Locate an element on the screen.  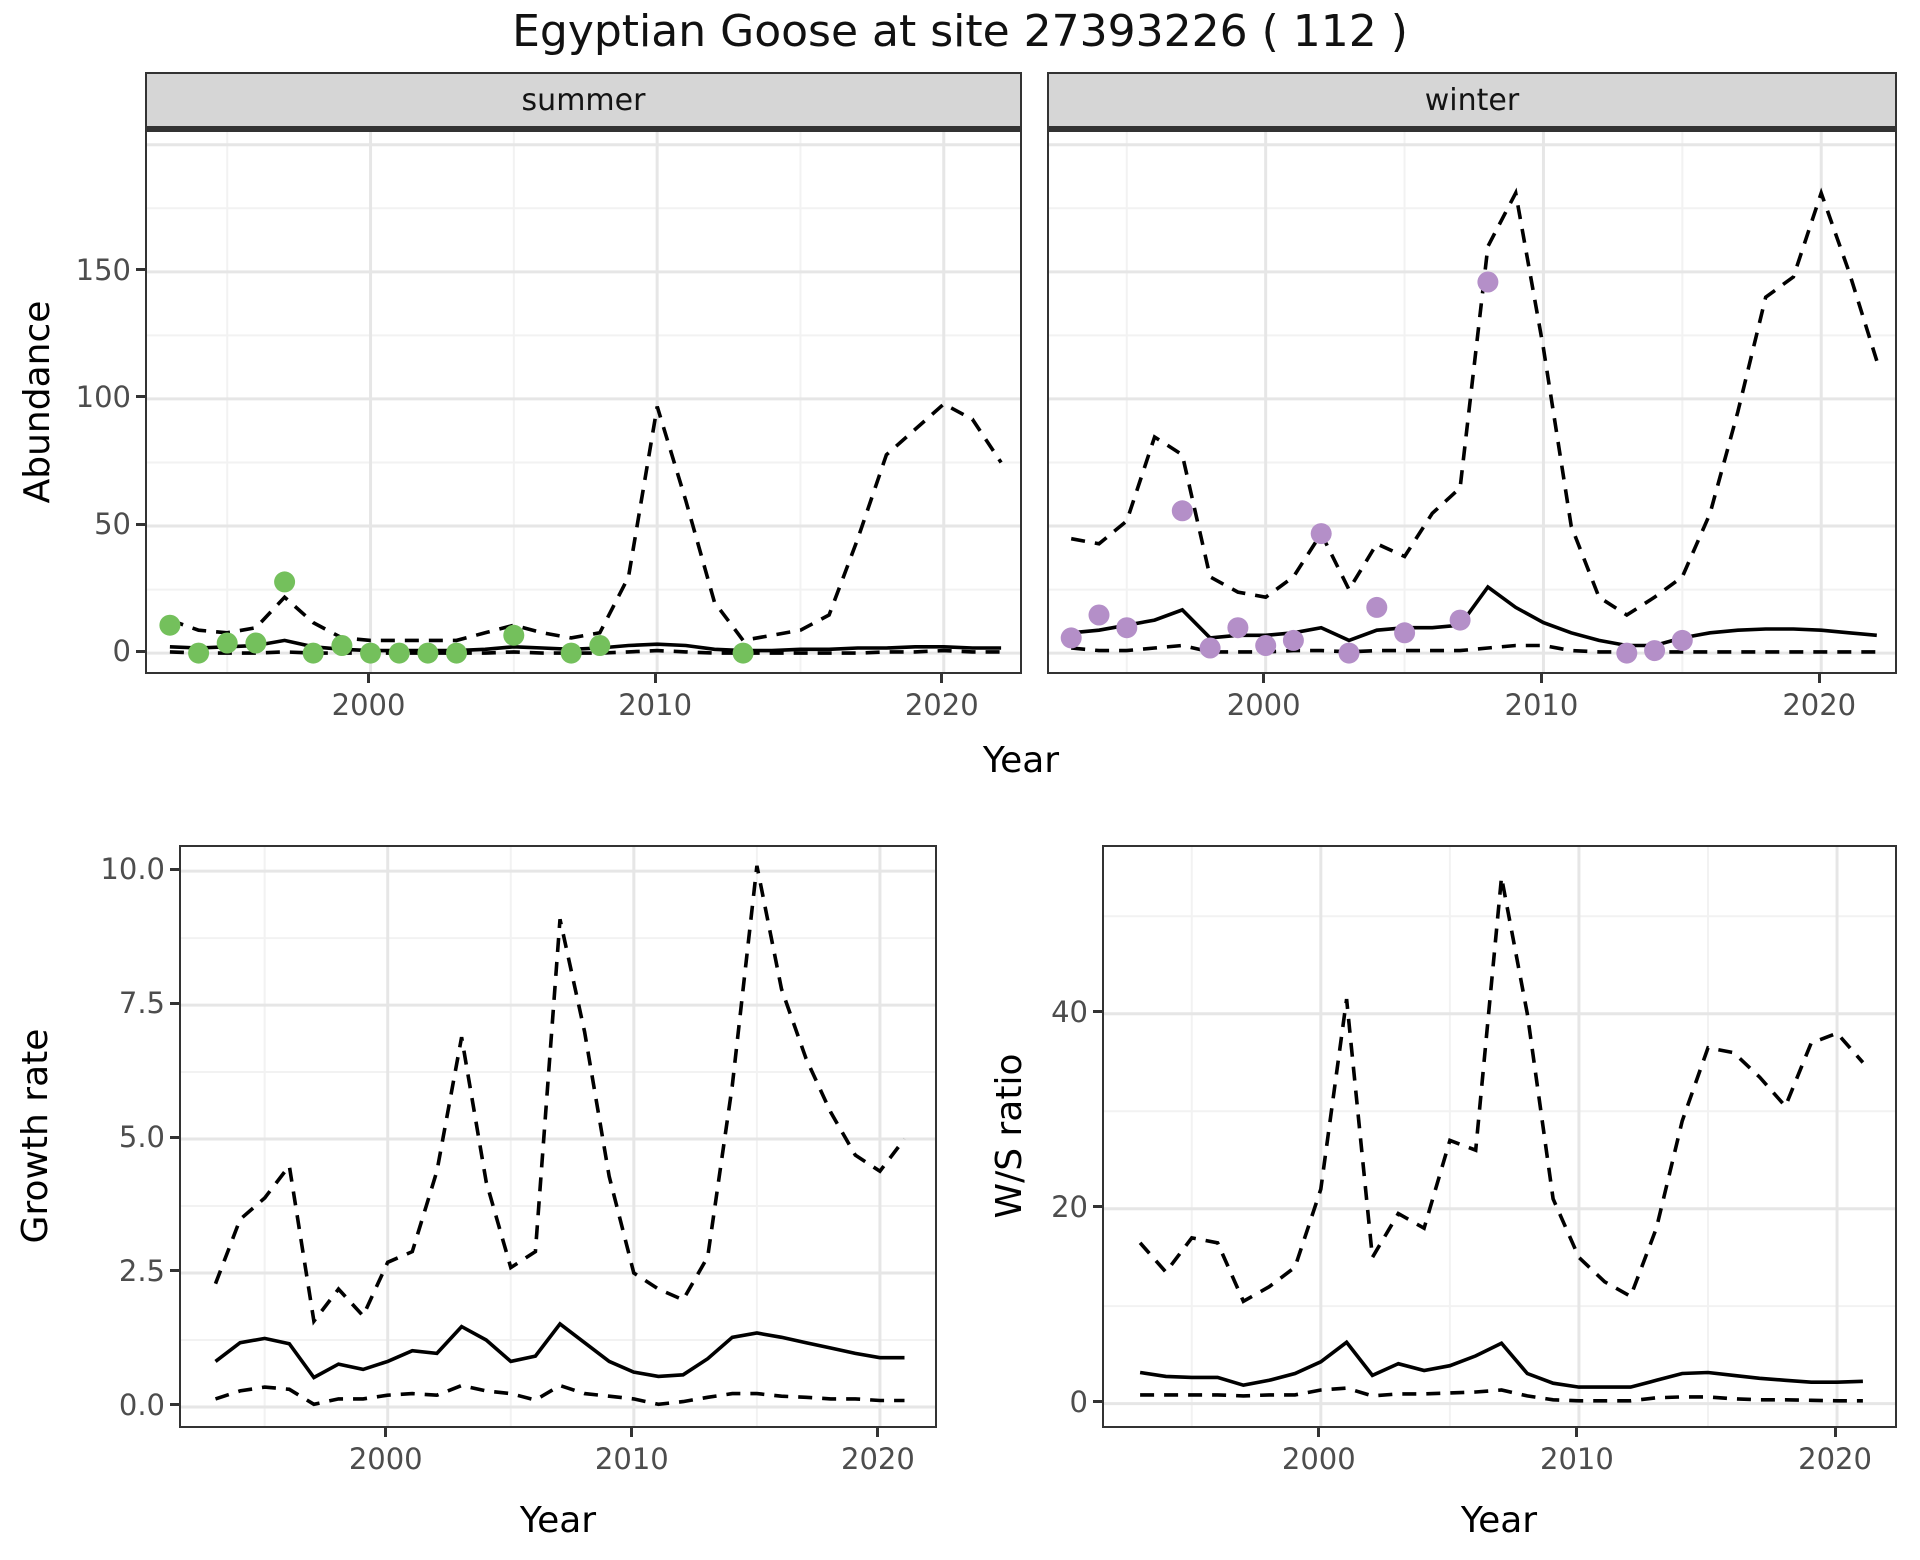
plot-area-growth is located at coordinates (558, 1136).